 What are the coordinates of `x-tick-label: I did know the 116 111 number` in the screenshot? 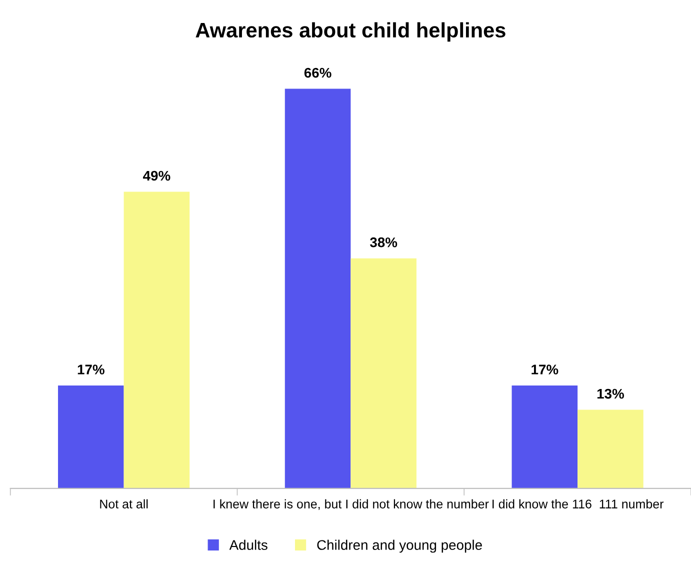 It's located at (578, 503).